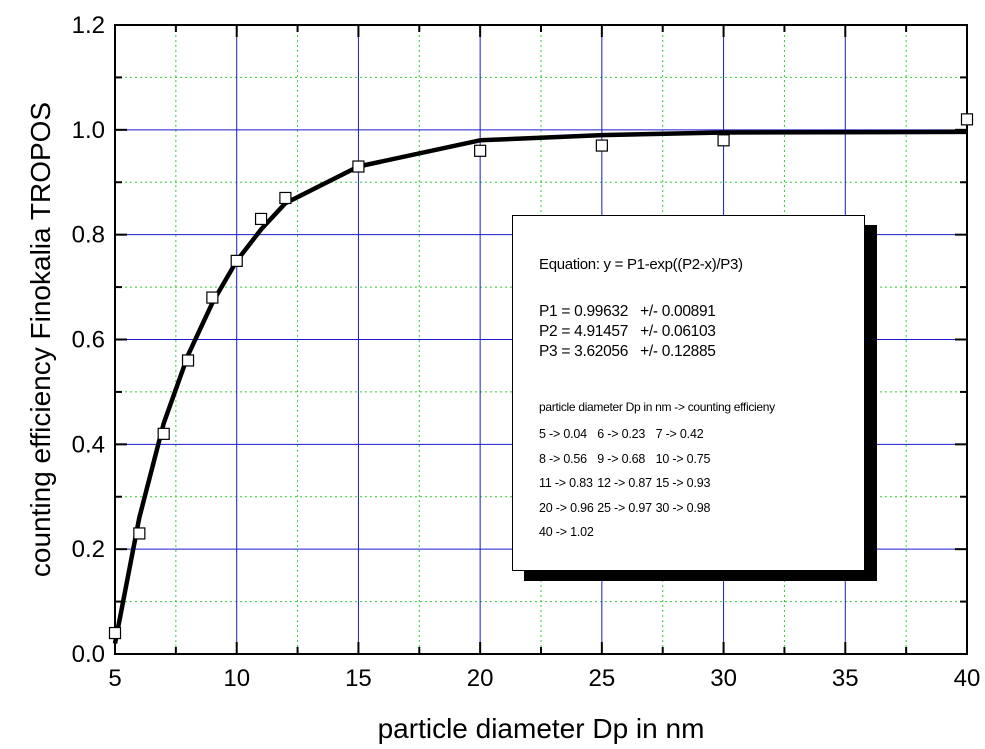 Image resolution: width=985 pixels, height=749 pixels. I want to click on table-row: 8 -> 0.56 9 -> 0.68 10 -> 0.75, so click(625, 459).